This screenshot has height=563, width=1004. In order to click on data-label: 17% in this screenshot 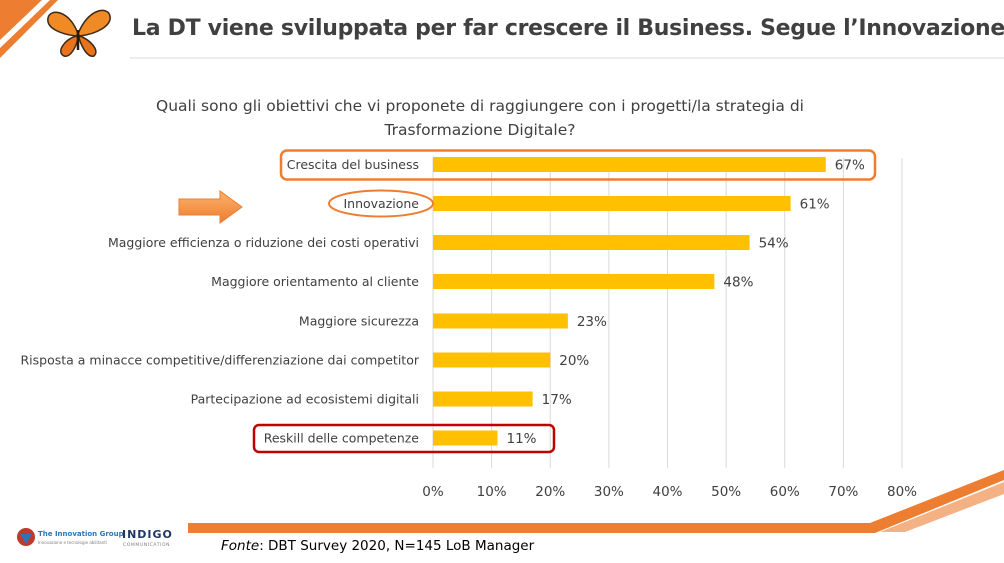, I will do `click(557, 400)`.